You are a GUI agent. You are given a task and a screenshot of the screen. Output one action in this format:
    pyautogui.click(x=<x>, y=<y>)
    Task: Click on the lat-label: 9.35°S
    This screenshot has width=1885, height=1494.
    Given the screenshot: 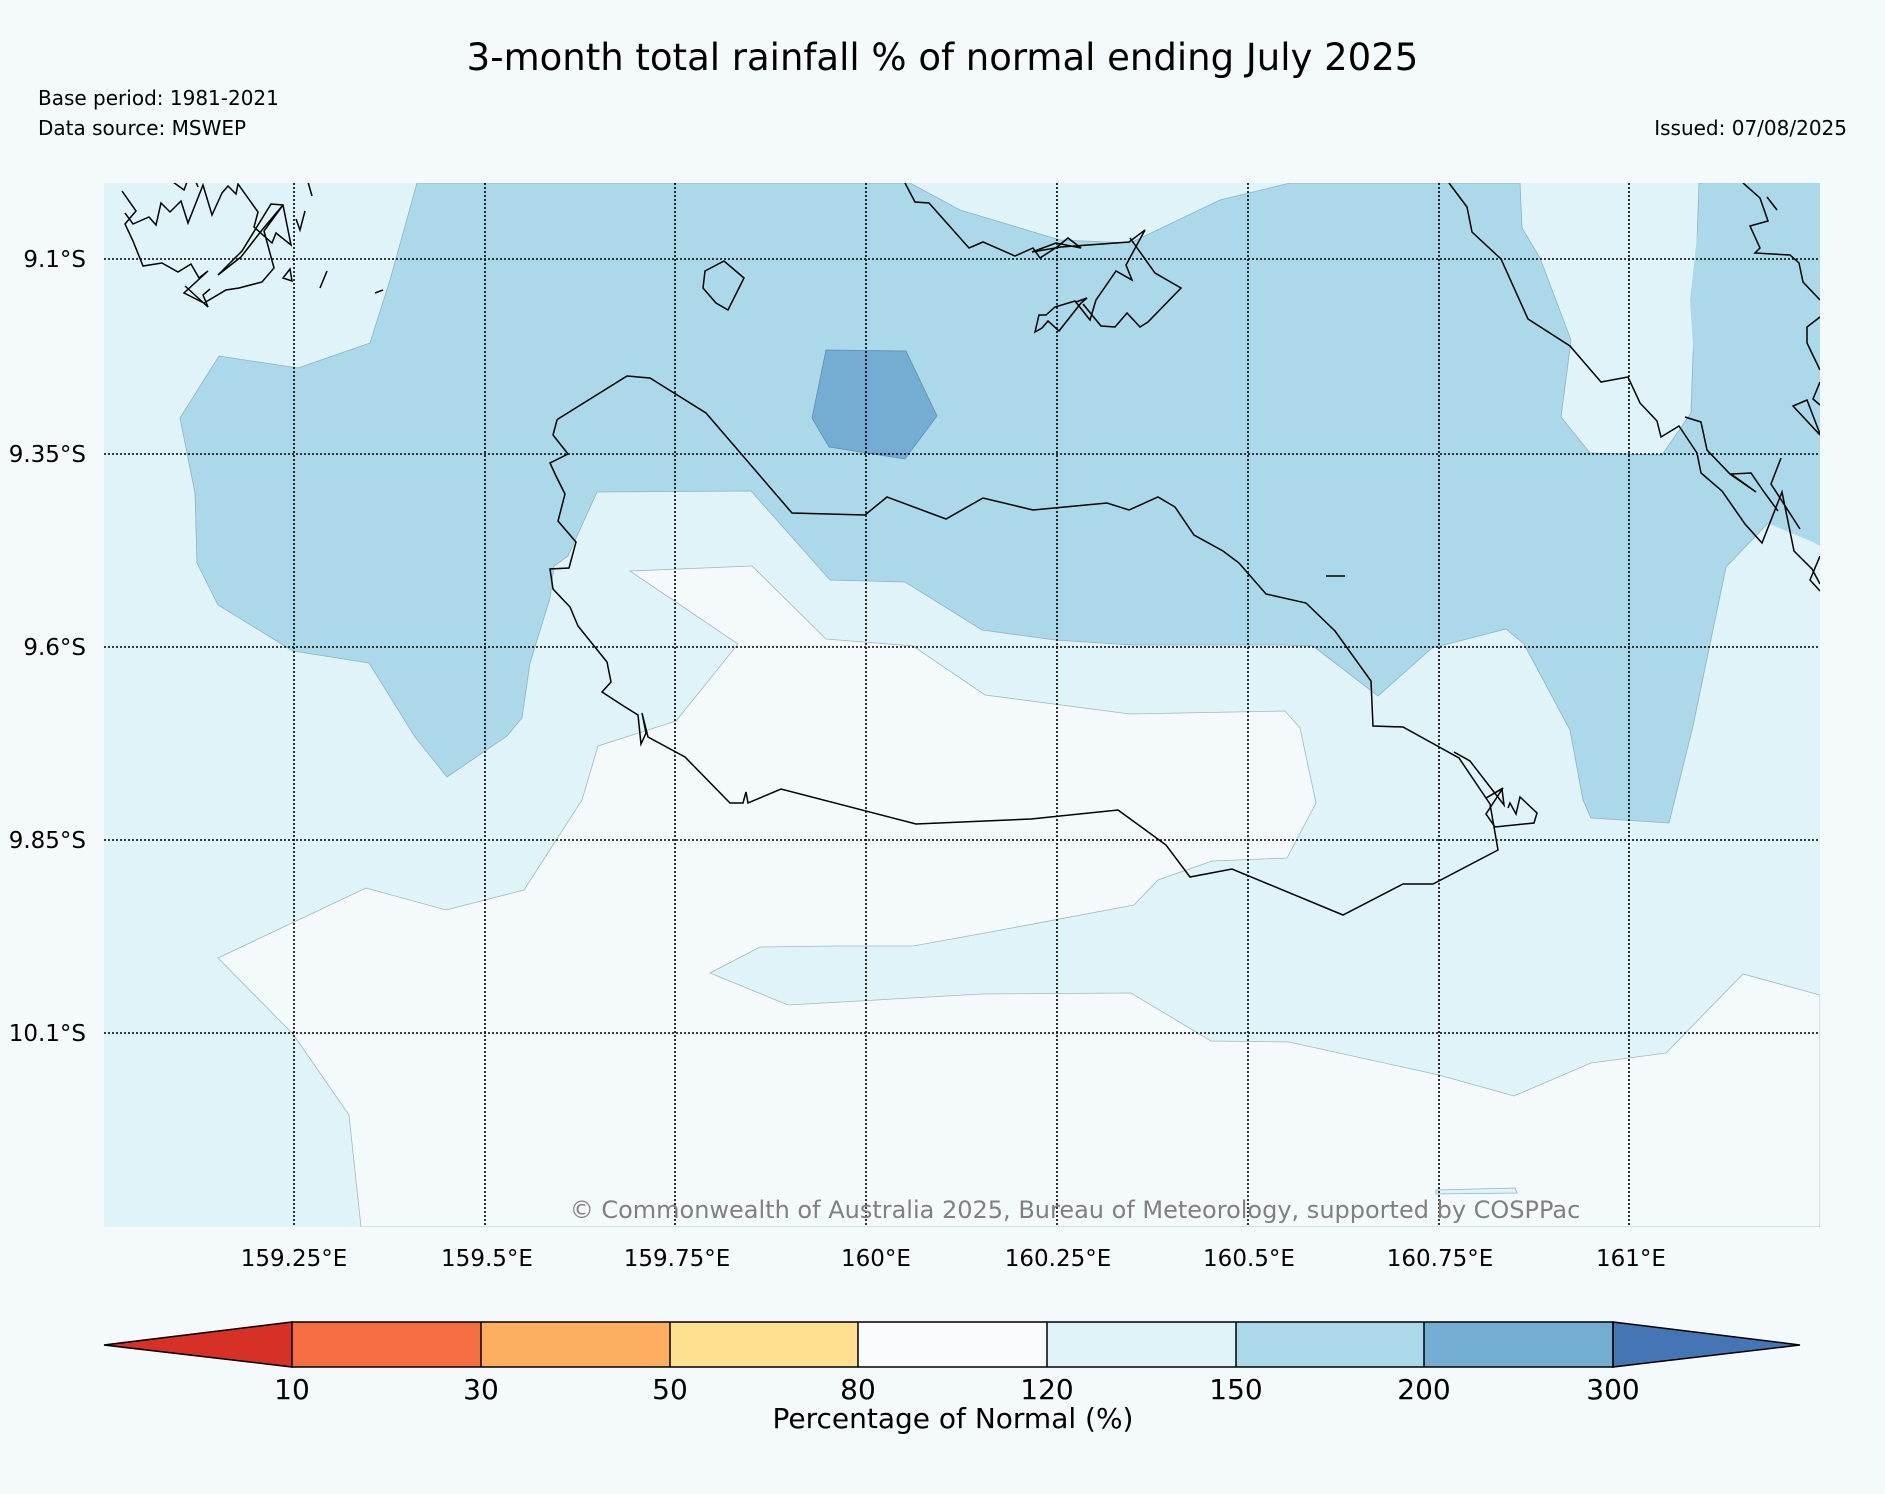 What is the action you would take?
    pyautogui.click(x=47, y=455)
    